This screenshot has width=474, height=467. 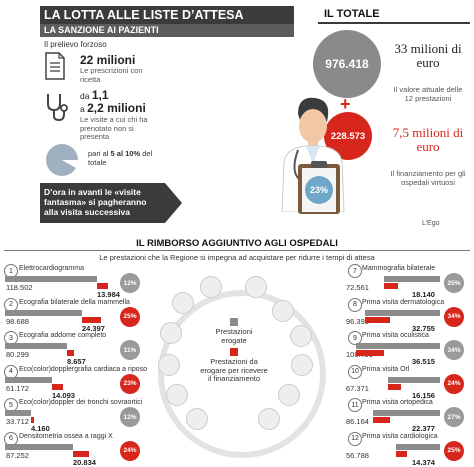 I want to click on stat1-text: Le prescrizioni con ricetta, so click(x=111, y=75).